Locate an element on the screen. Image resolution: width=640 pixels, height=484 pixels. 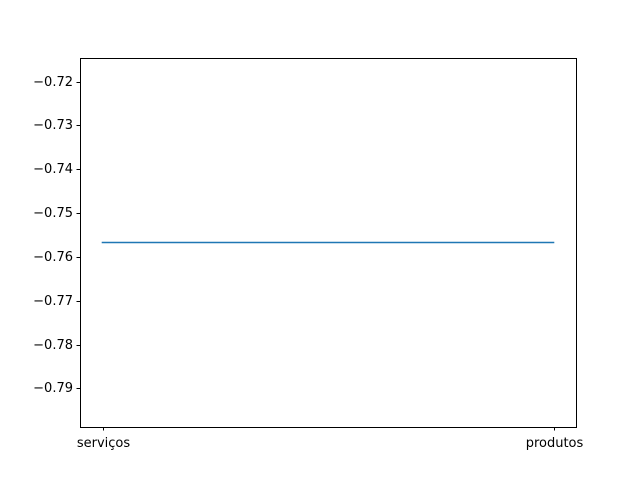
y-tick-label: −0.74 is located at coordinates (53, 169).